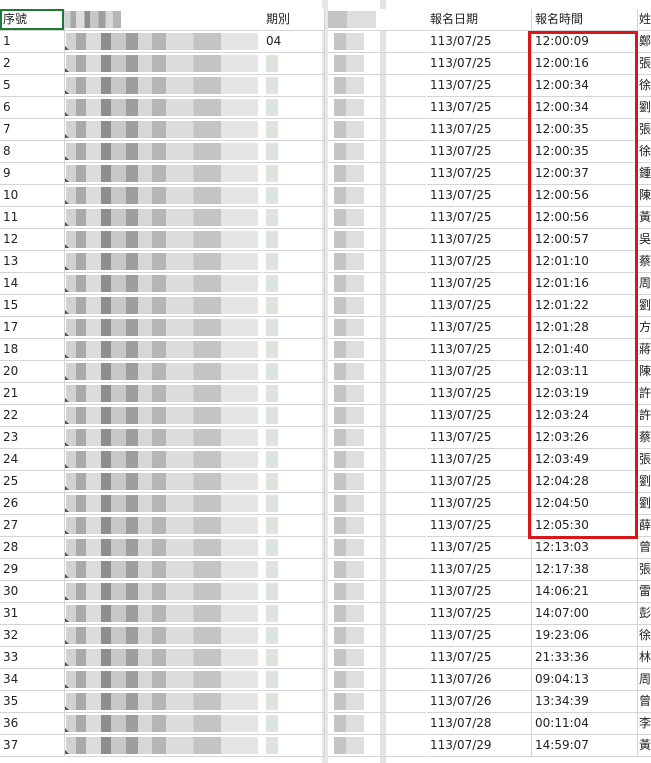  What do you see at coordinates (163, 20) in the screenshot?
I see `header-cell-name-redacted` at bounding box center [163, 20].